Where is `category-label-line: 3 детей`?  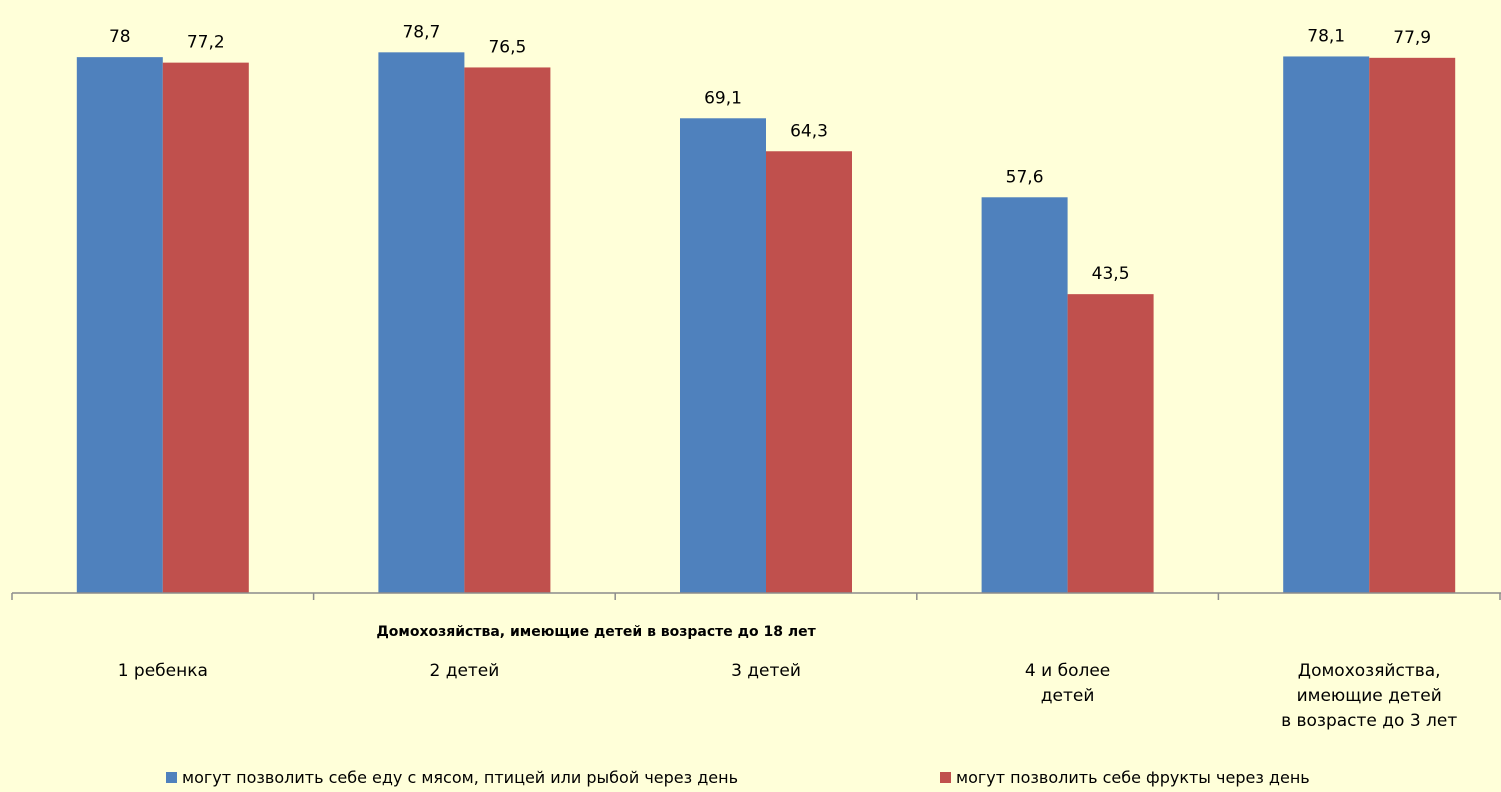
category-label-line: 3 детей is located at coordinates (766, 671).